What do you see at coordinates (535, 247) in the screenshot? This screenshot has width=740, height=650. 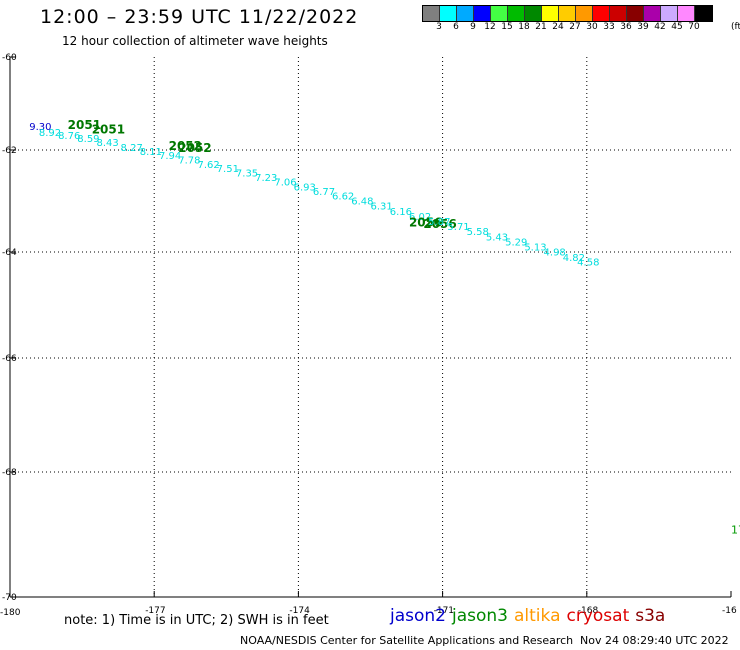 I see `wave-height-label: 5.13` at bounding box center [535, 247].